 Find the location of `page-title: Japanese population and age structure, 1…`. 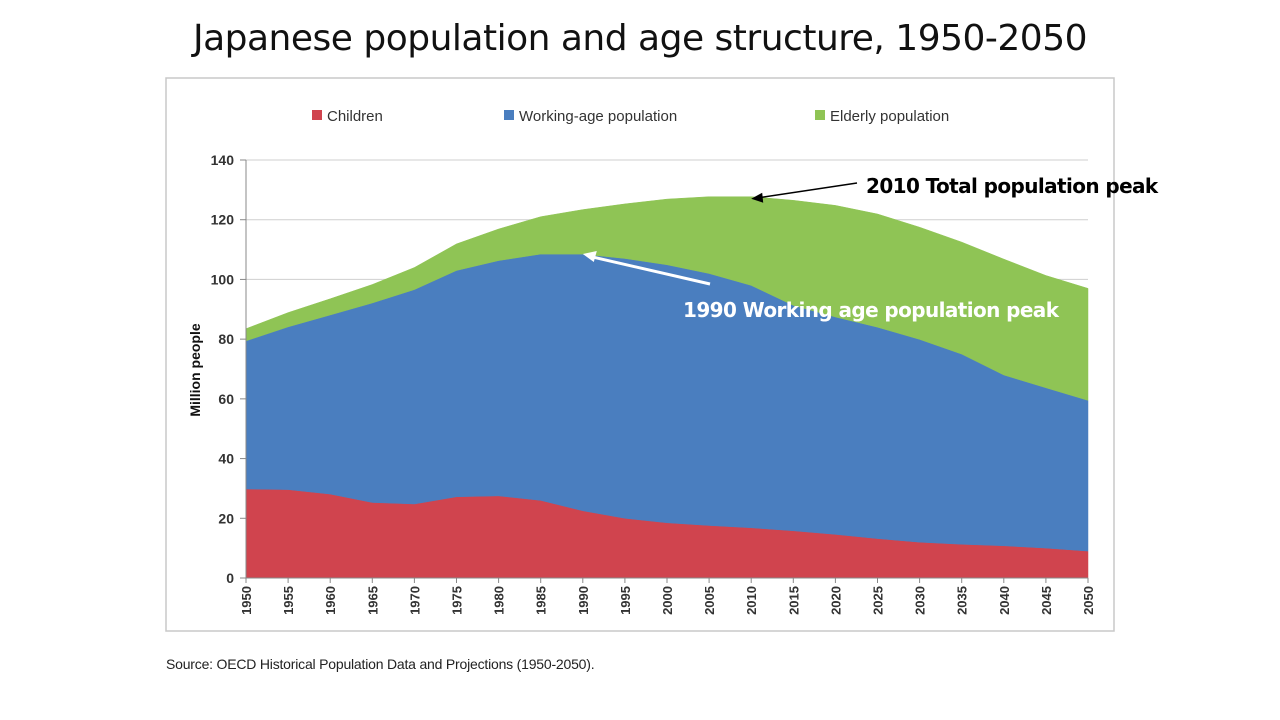

page-title: Japanese population and age structure, 1… is located at coordinates (640, 38).